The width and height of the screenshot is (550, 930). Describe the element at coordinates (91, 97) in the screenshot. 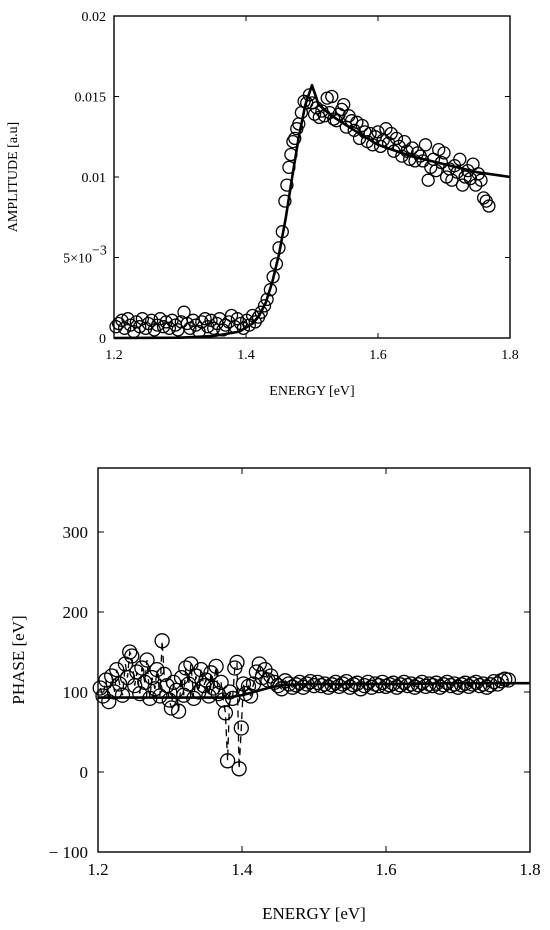

I see `y-tick-label: 0.015` at that location.